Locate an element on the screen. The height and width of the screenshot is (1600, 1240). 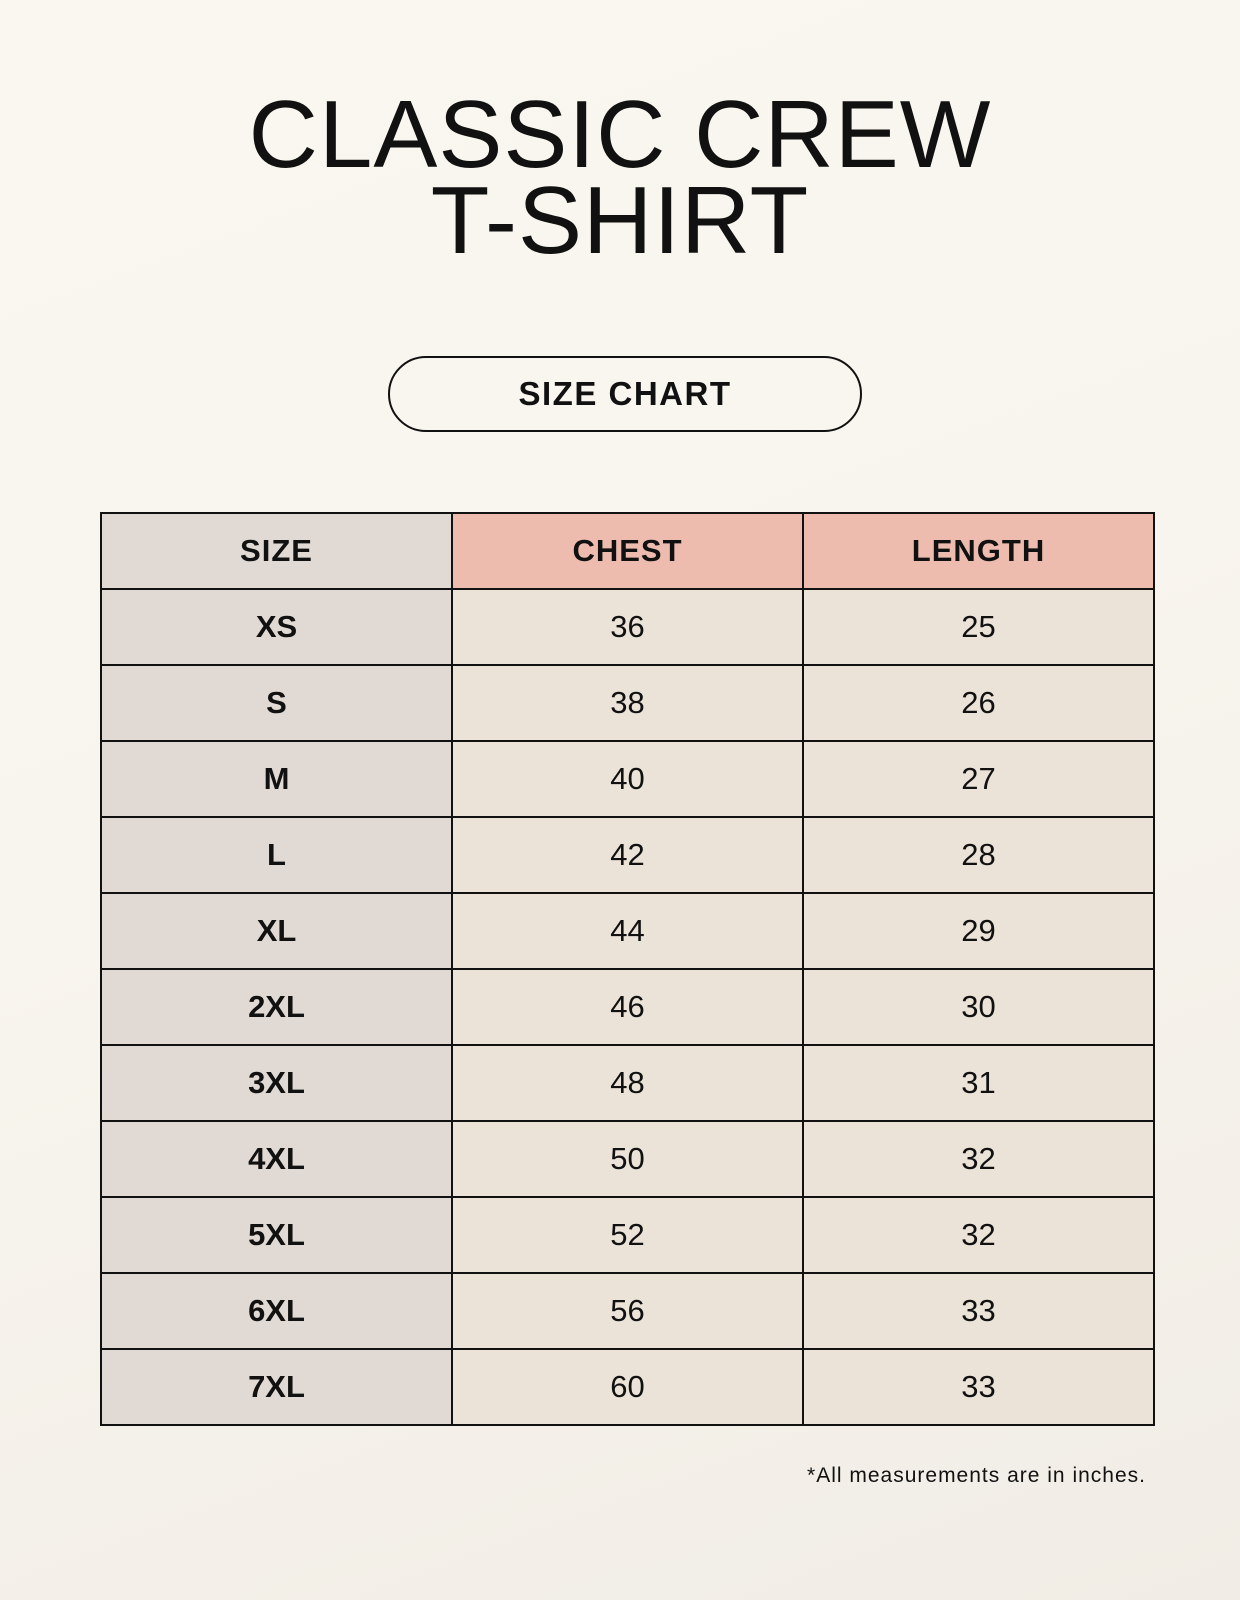
header-chest: CHEST is located at coordinates (627, 551).